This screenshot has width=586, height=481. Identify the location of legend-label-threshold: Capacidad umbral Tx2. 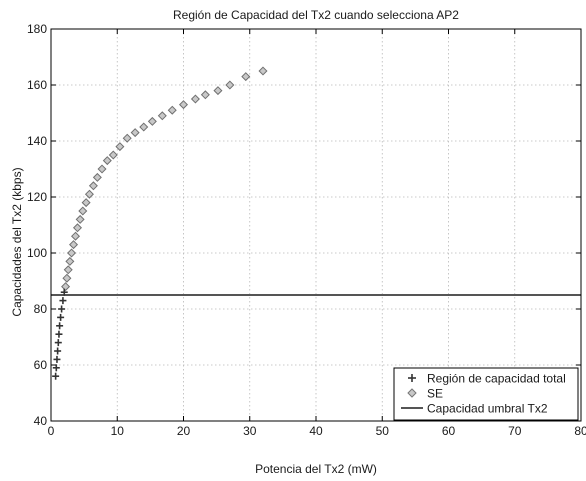
(487, 409).